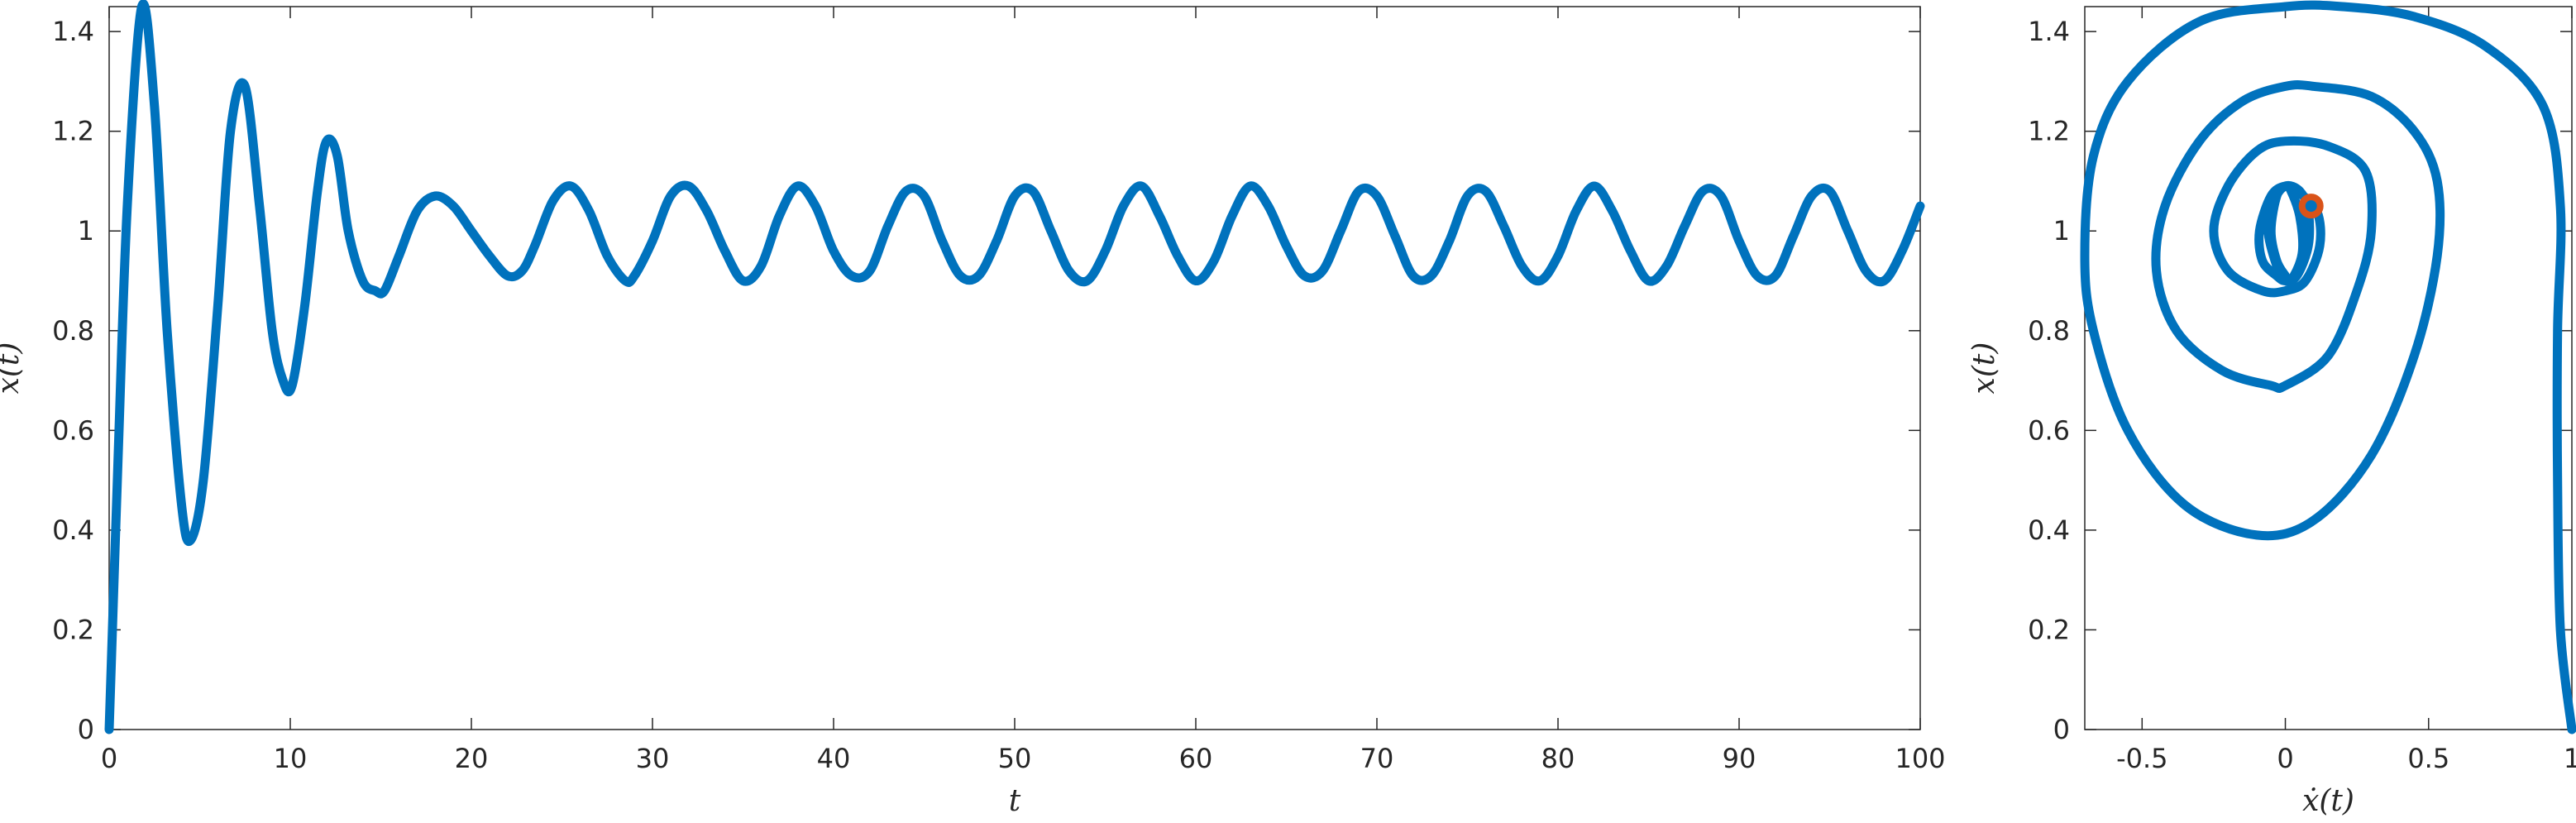 This screenshot has width=2576, height=823. I want to click on x-tick-label: 10, so click(291, 758).